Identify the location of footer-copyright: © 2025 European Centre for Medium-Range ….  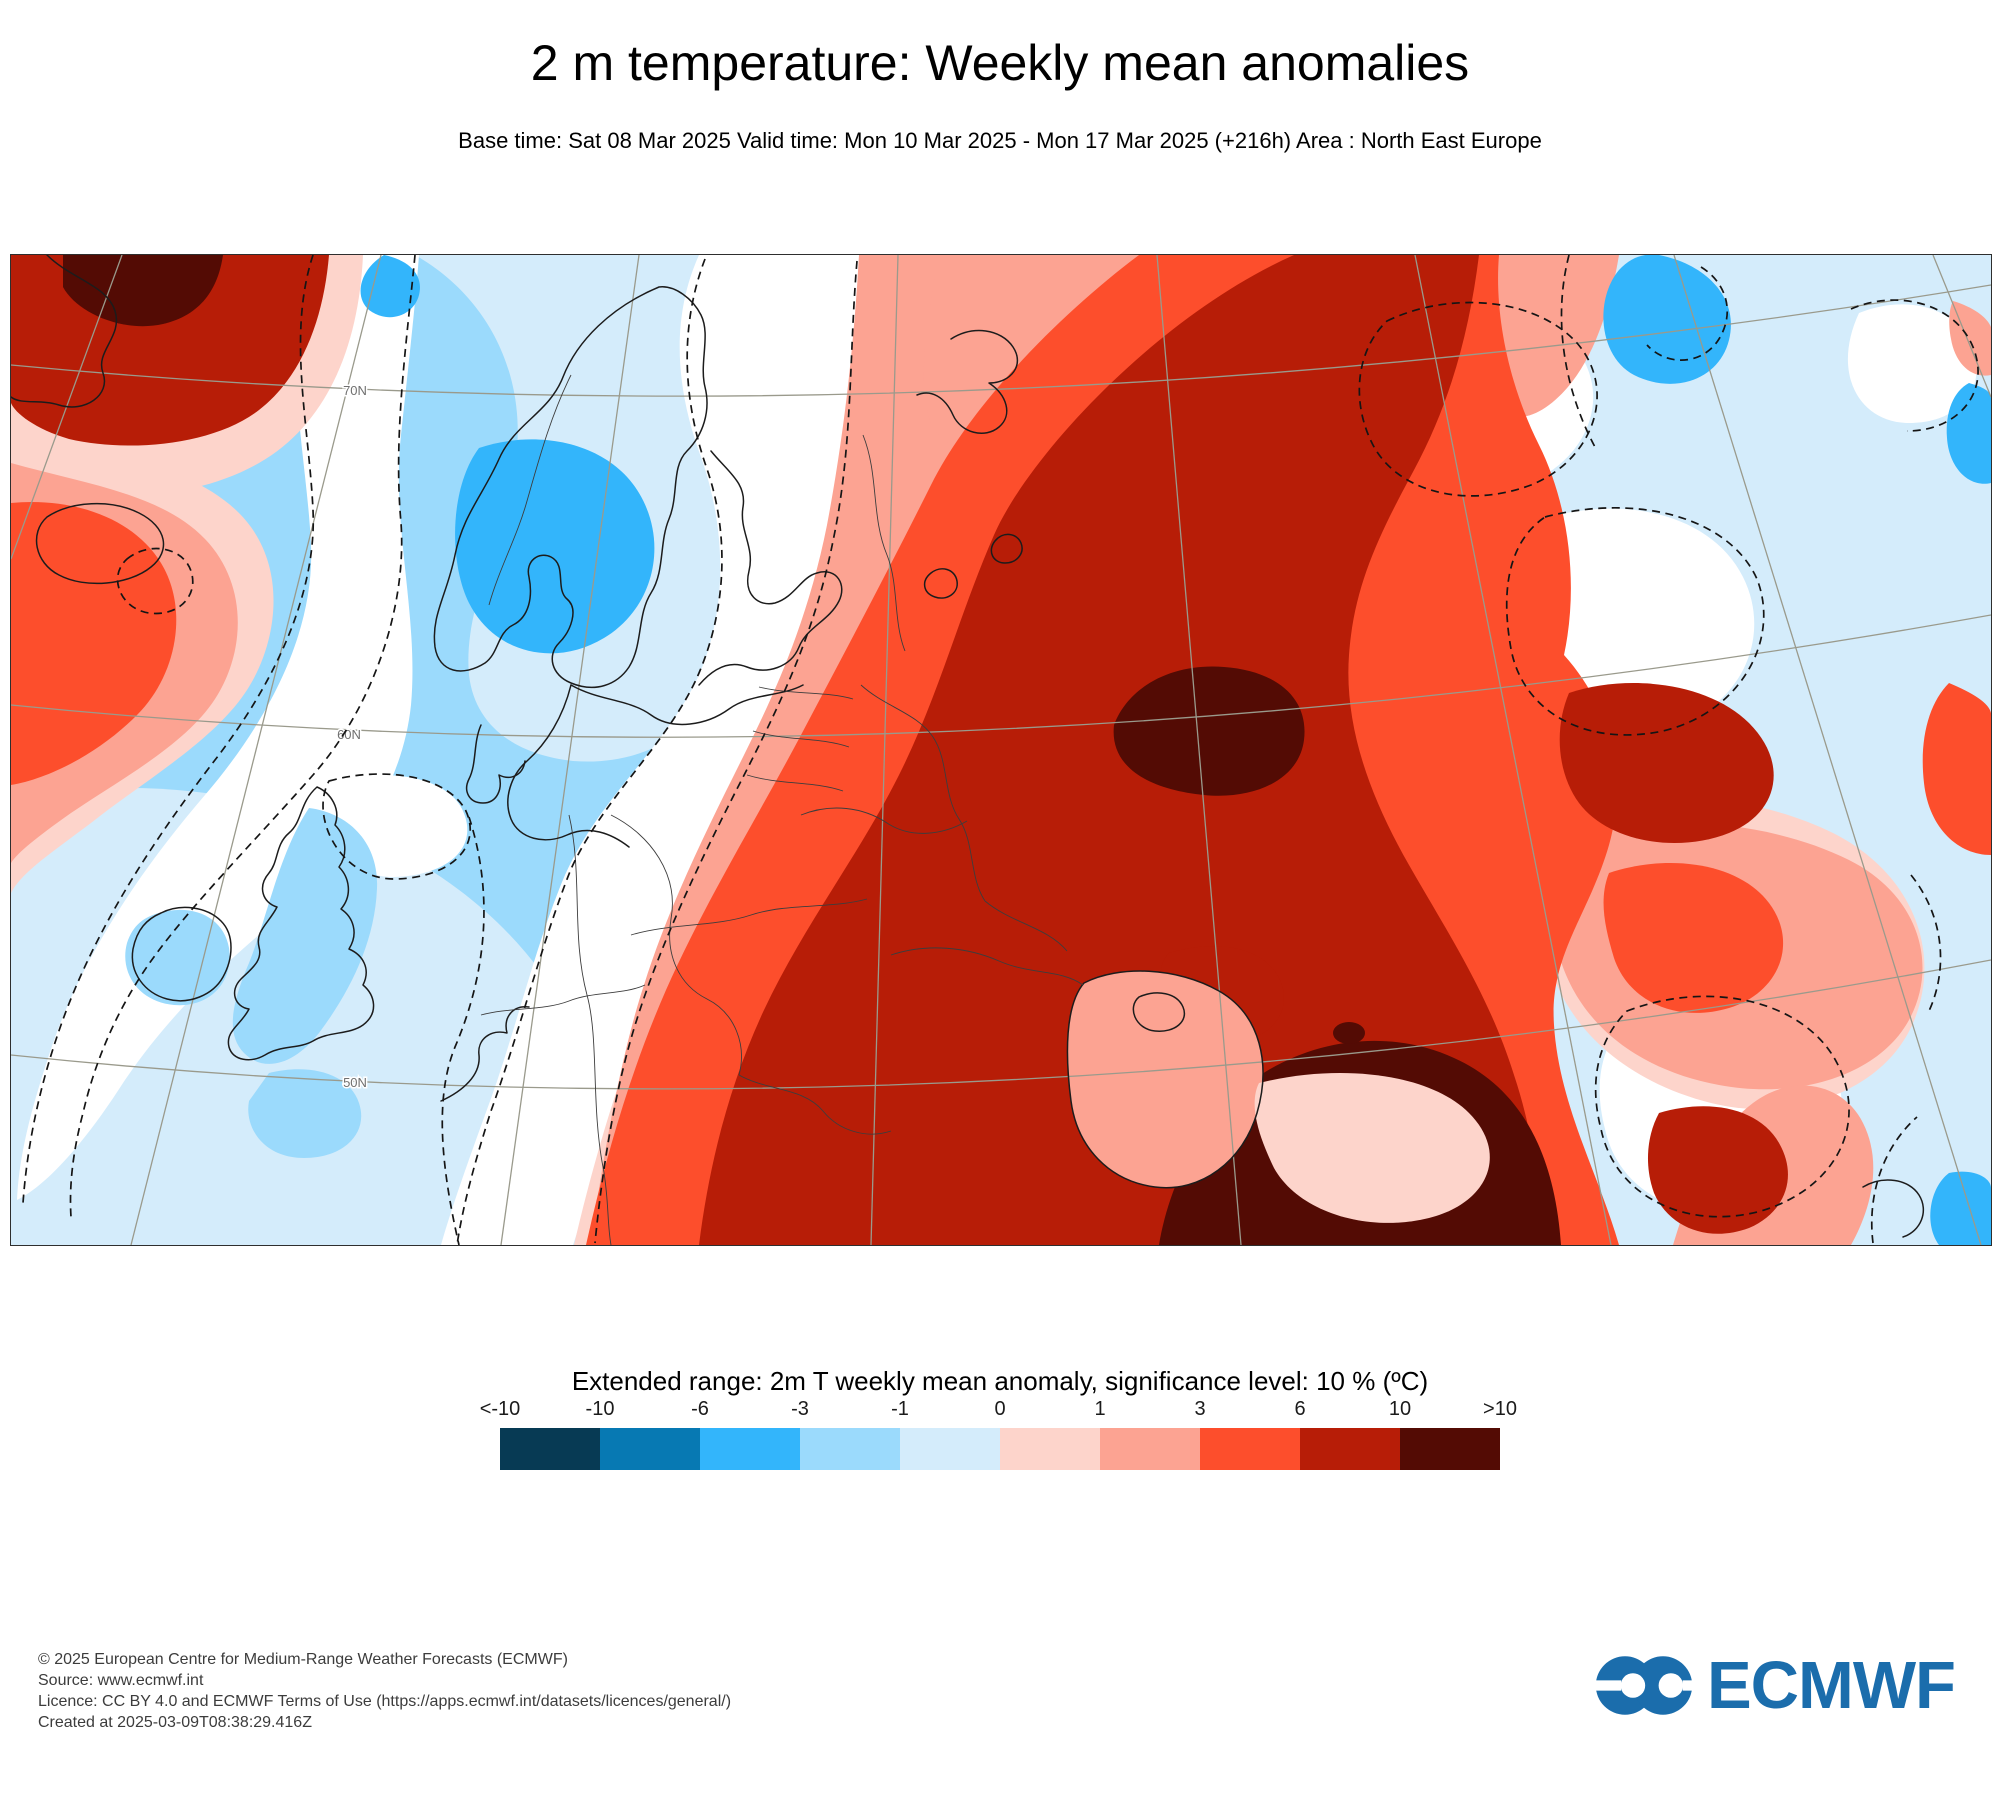
(303, 1659).